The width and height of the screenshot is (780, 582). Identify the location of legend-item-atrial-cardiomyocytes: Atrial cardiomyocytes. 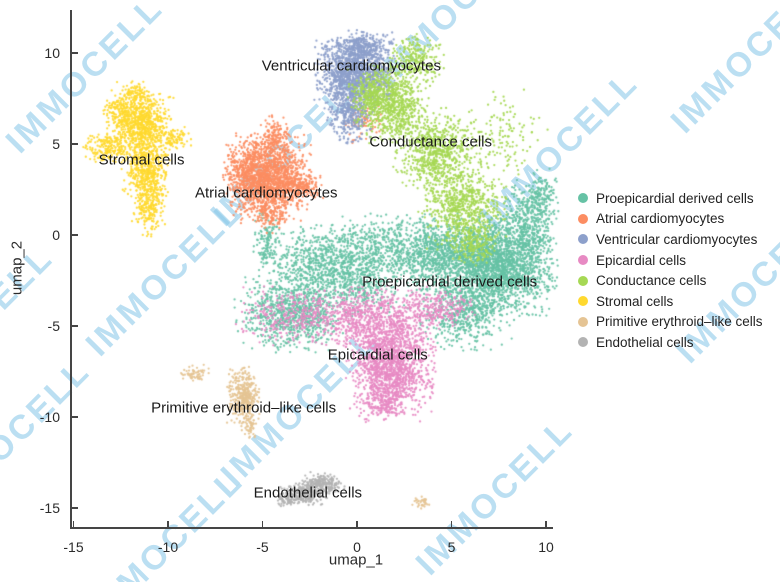
(670, 219).